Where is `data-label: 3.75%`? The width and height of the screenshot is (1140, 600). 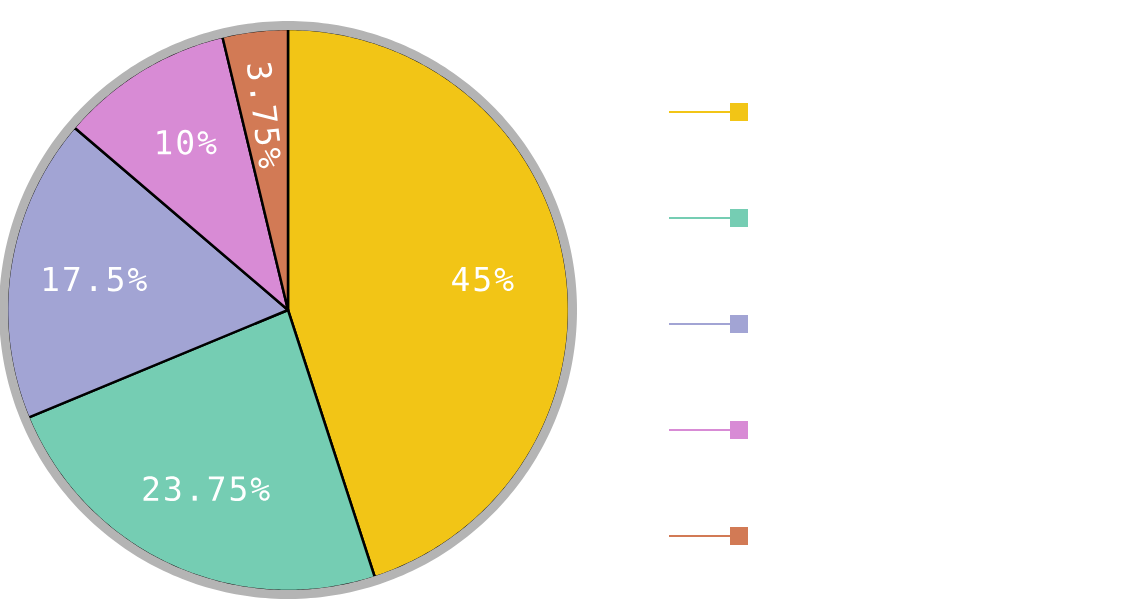
data-label: 3.75% is located at coordinates (264, 115).